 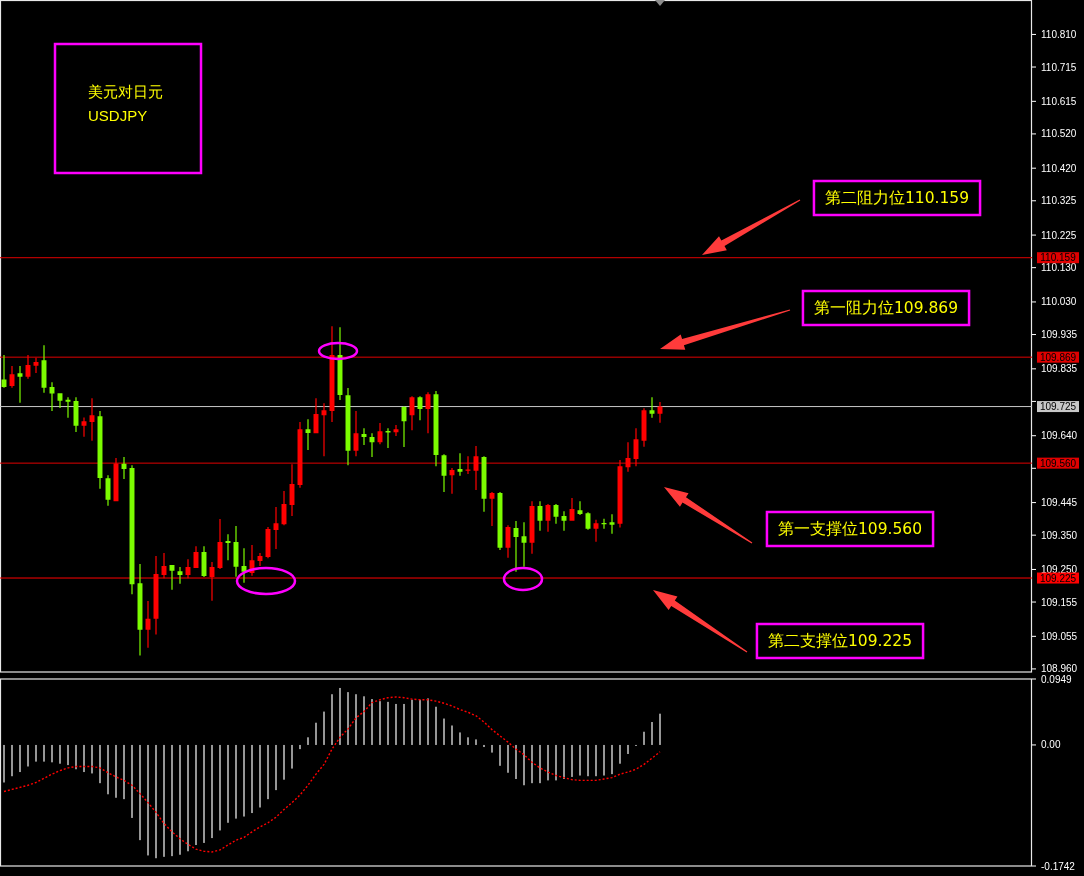 What do you see at coordinates (1059, 268) in the screenshot?
I see `y-tick-label: 110.130` at bounding box center [1059, 268].